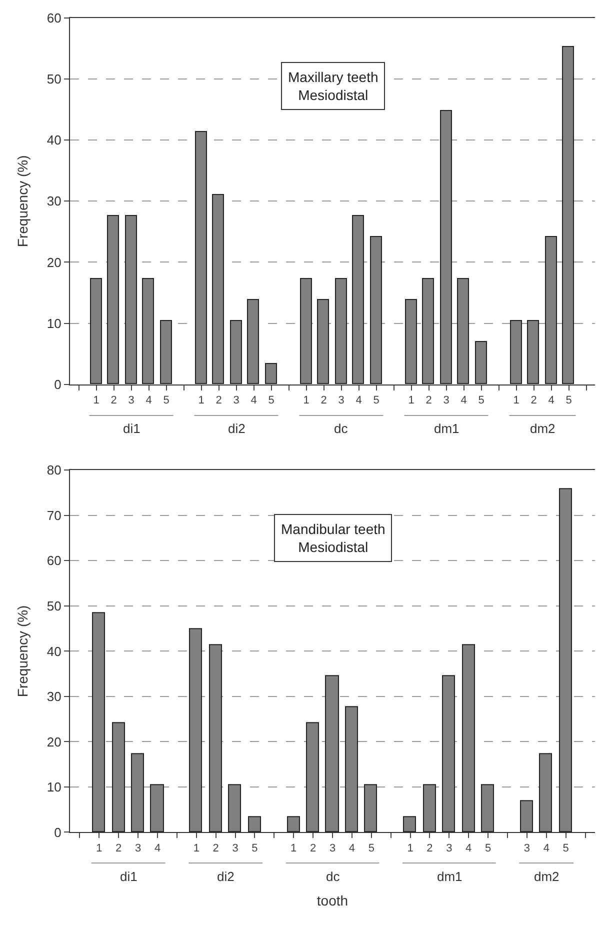  Describe the element at coordinates (54, 470) in the screenshot. I see `y-tick-label: 80` at that location.